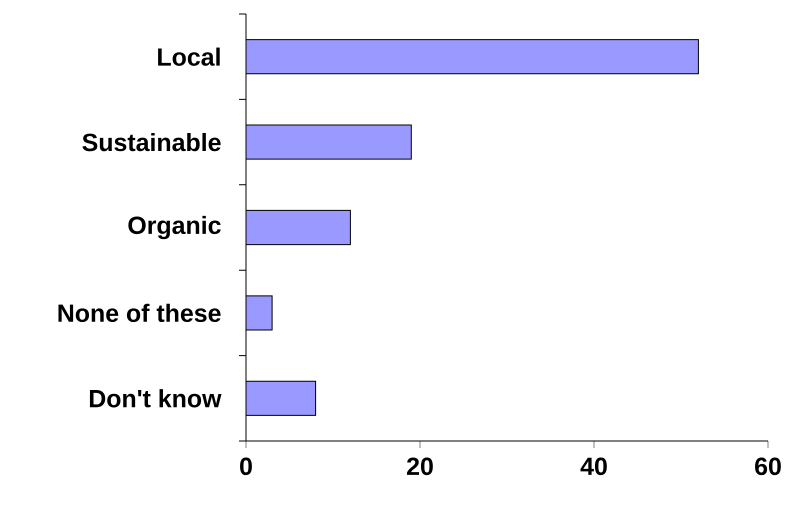 This screenshot has height=507, width=786. I want to click on y-tick-label: Organic, so click(174, 228).